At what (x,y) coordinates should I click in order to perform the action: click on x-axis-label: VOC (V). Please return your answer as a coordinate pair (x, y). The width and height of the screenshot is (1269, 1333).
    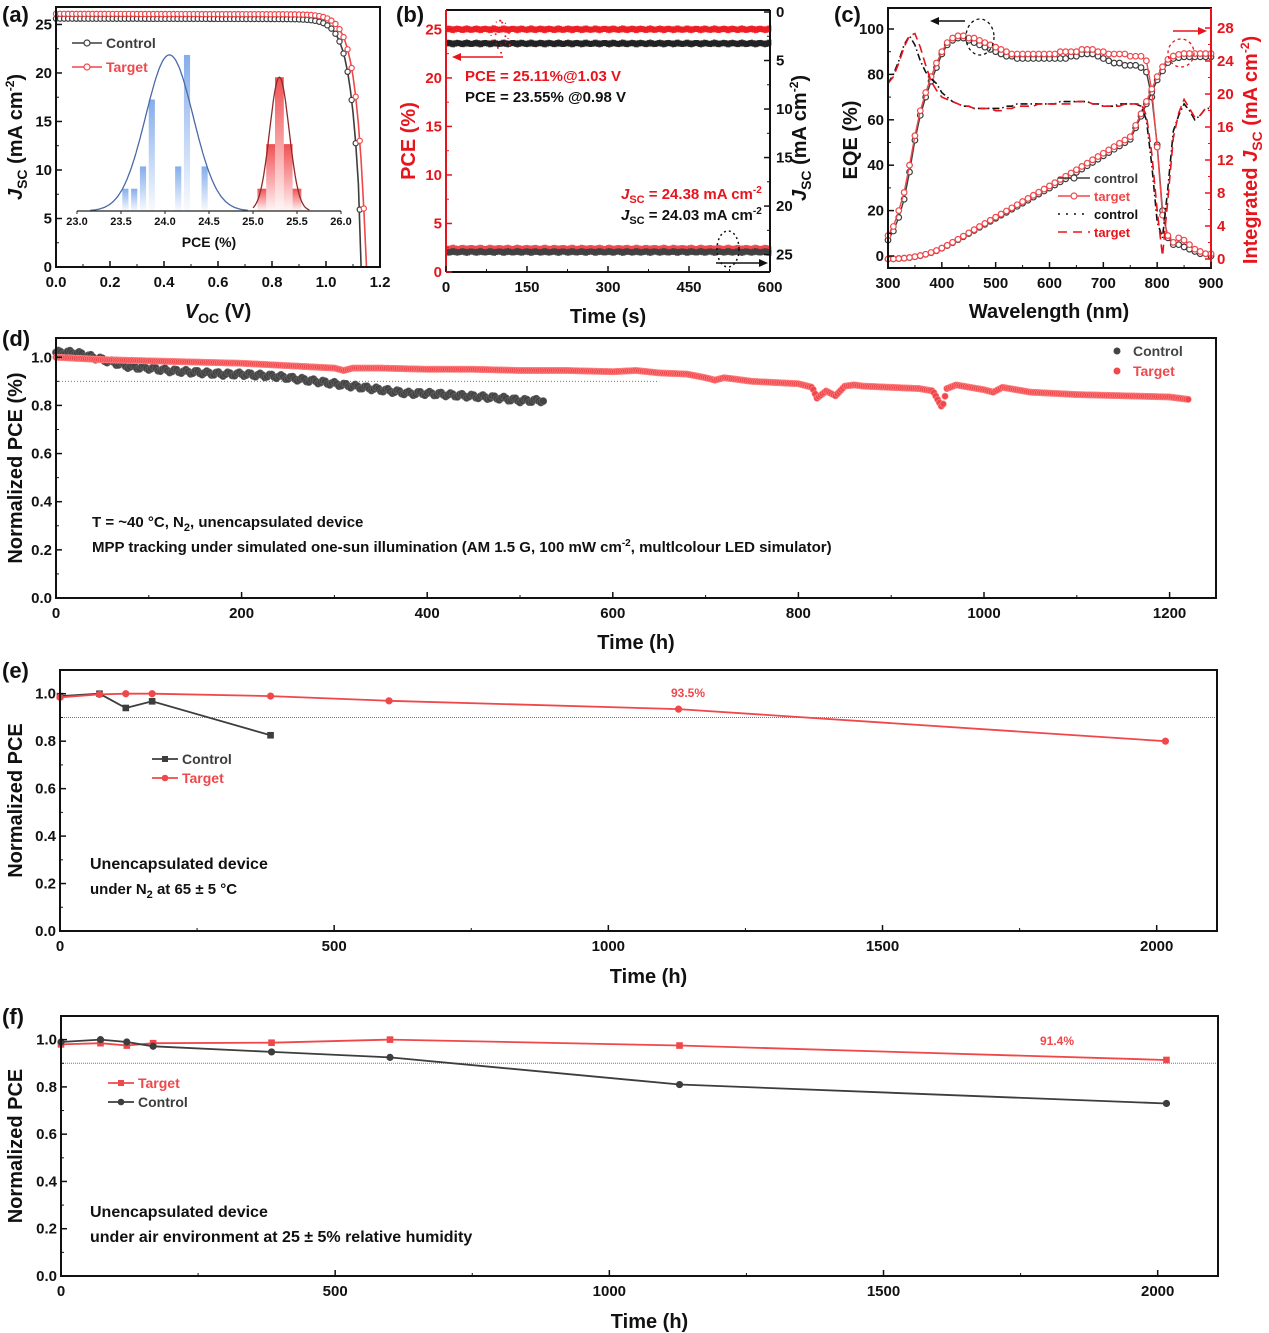
    Looking at the image, I should click on (218, 313).